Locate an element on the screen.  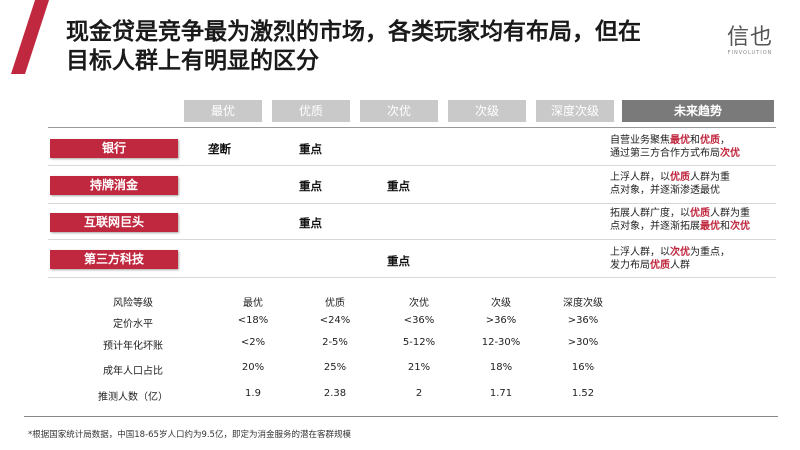
cell-third-party-near-prime: 重点 is located at coordinates (398, 261).